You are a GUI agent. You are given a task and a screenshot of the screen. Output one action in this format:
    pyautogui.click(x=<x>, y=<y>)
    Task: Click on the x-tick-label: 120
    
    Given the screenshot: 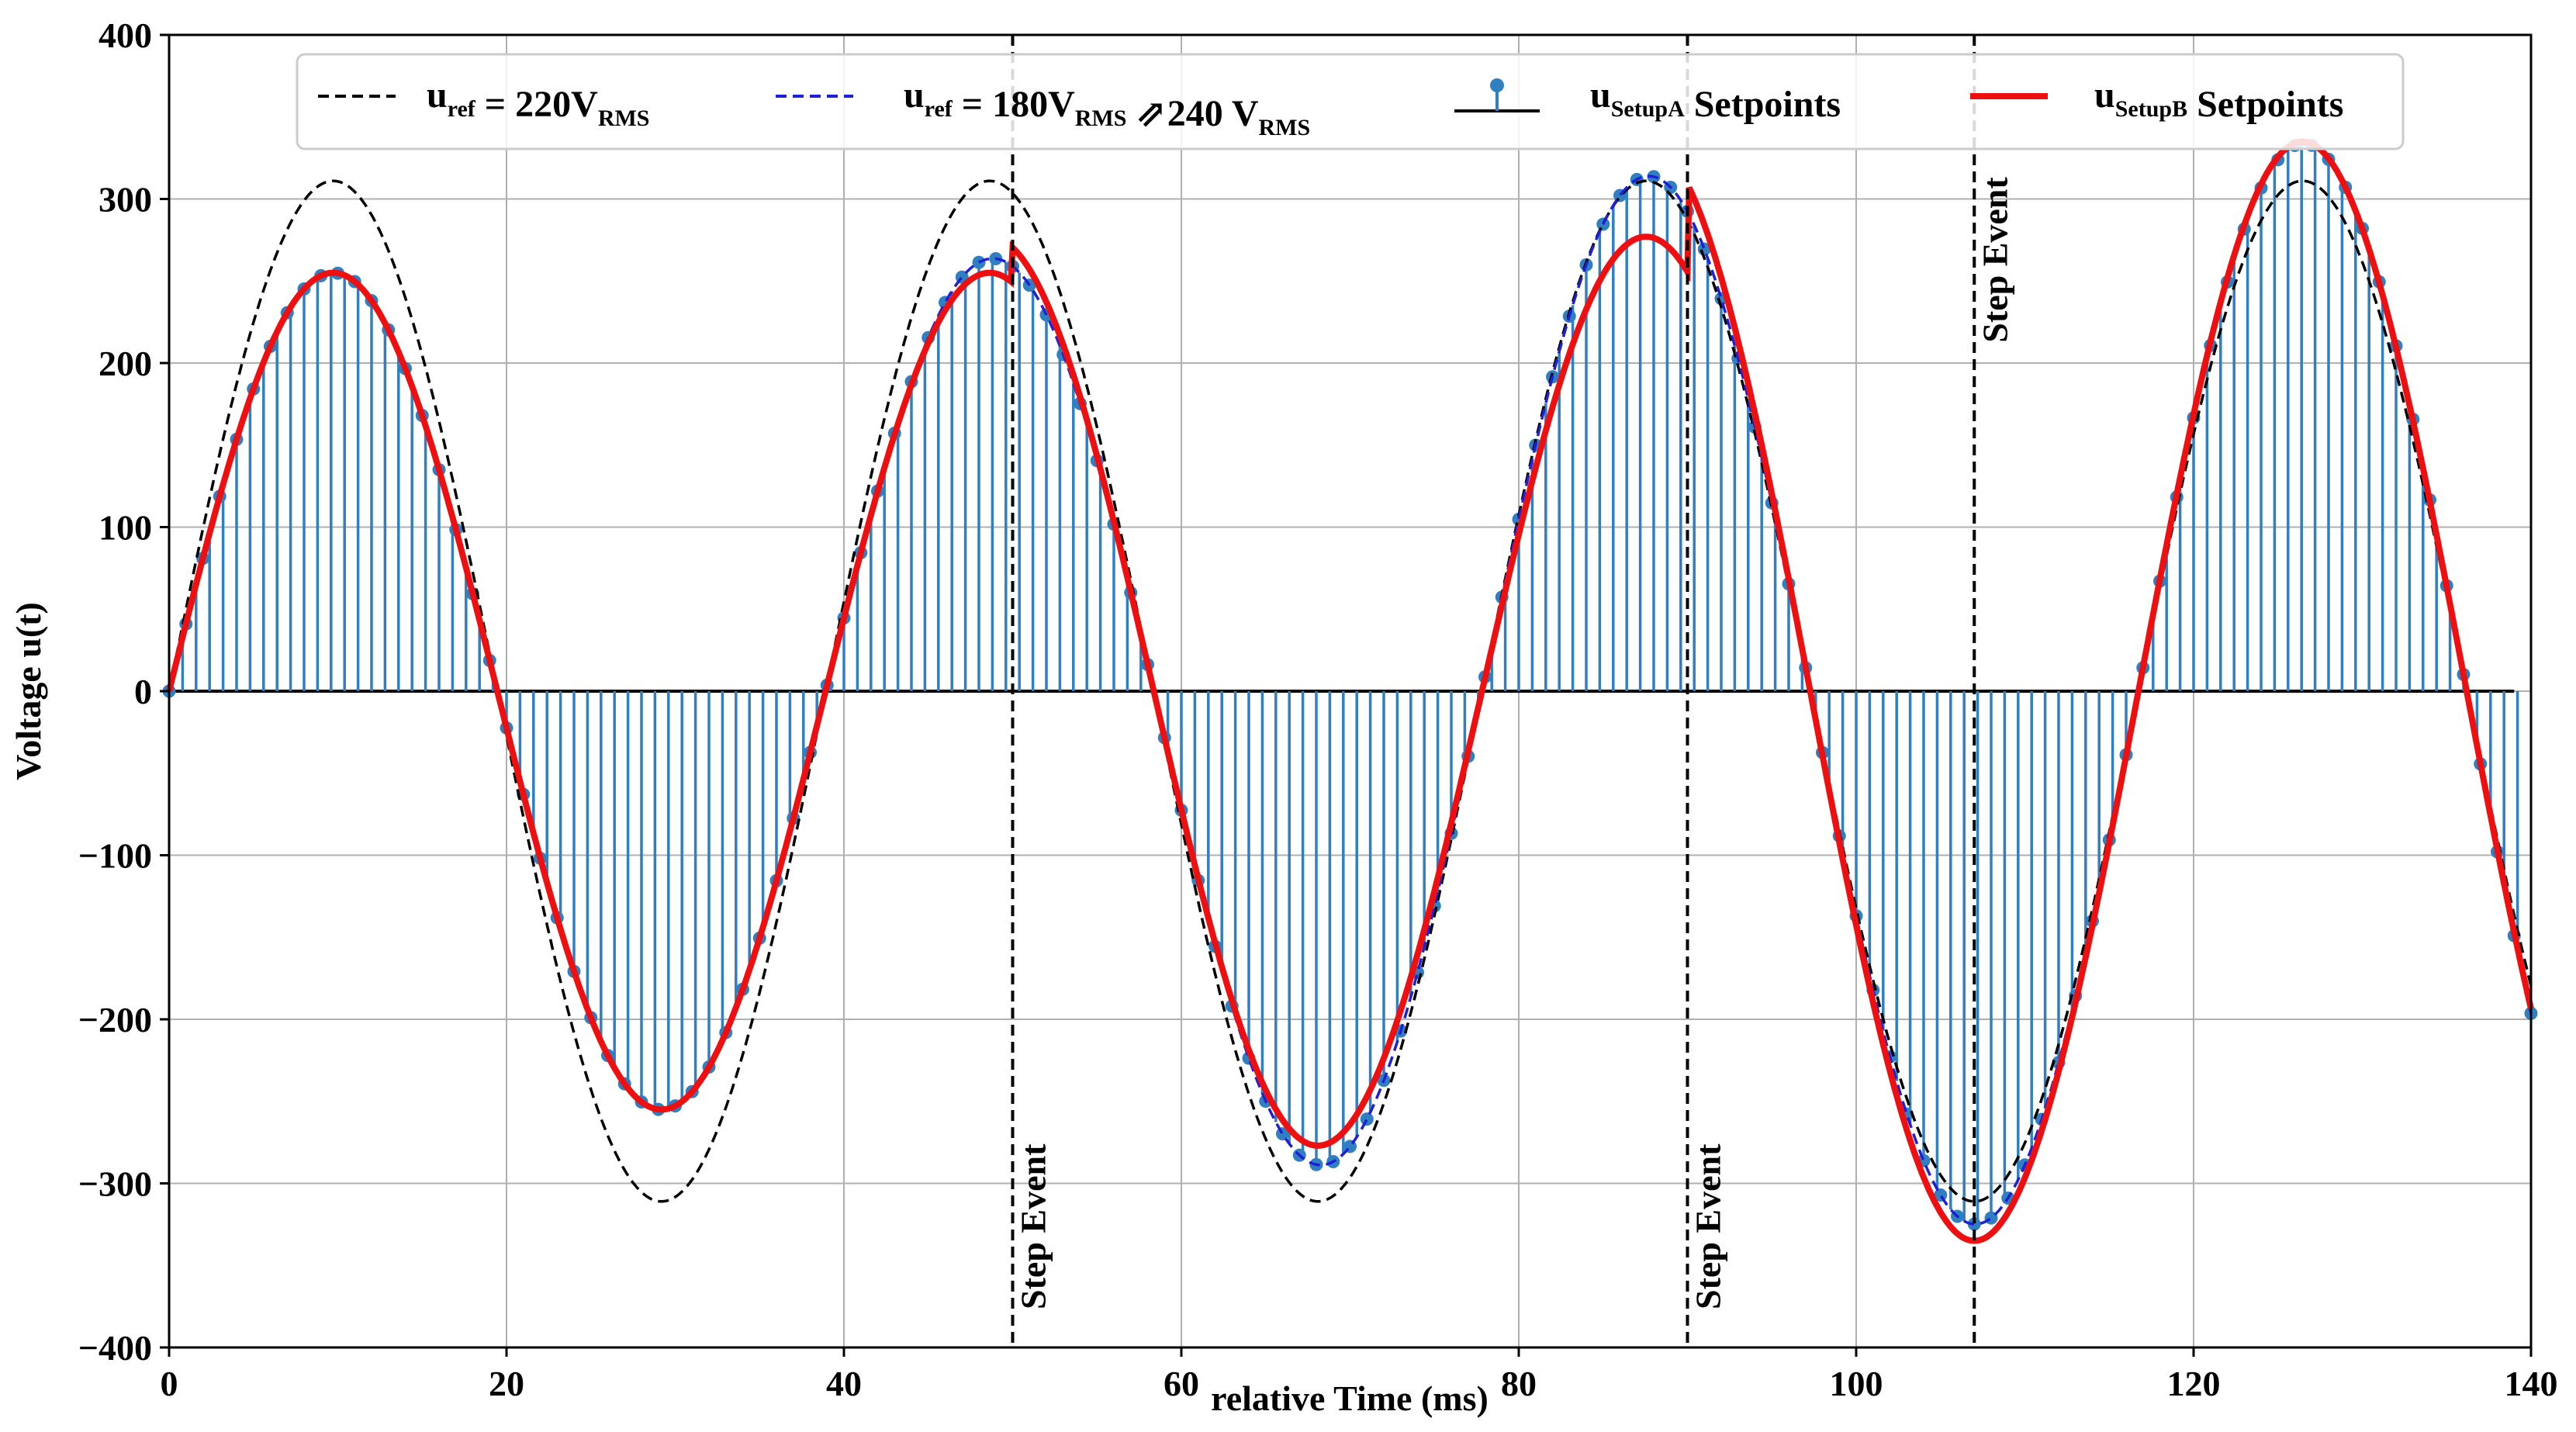 What is the action you would take?
    pyautogui.click(x=2194, y=1383)
    